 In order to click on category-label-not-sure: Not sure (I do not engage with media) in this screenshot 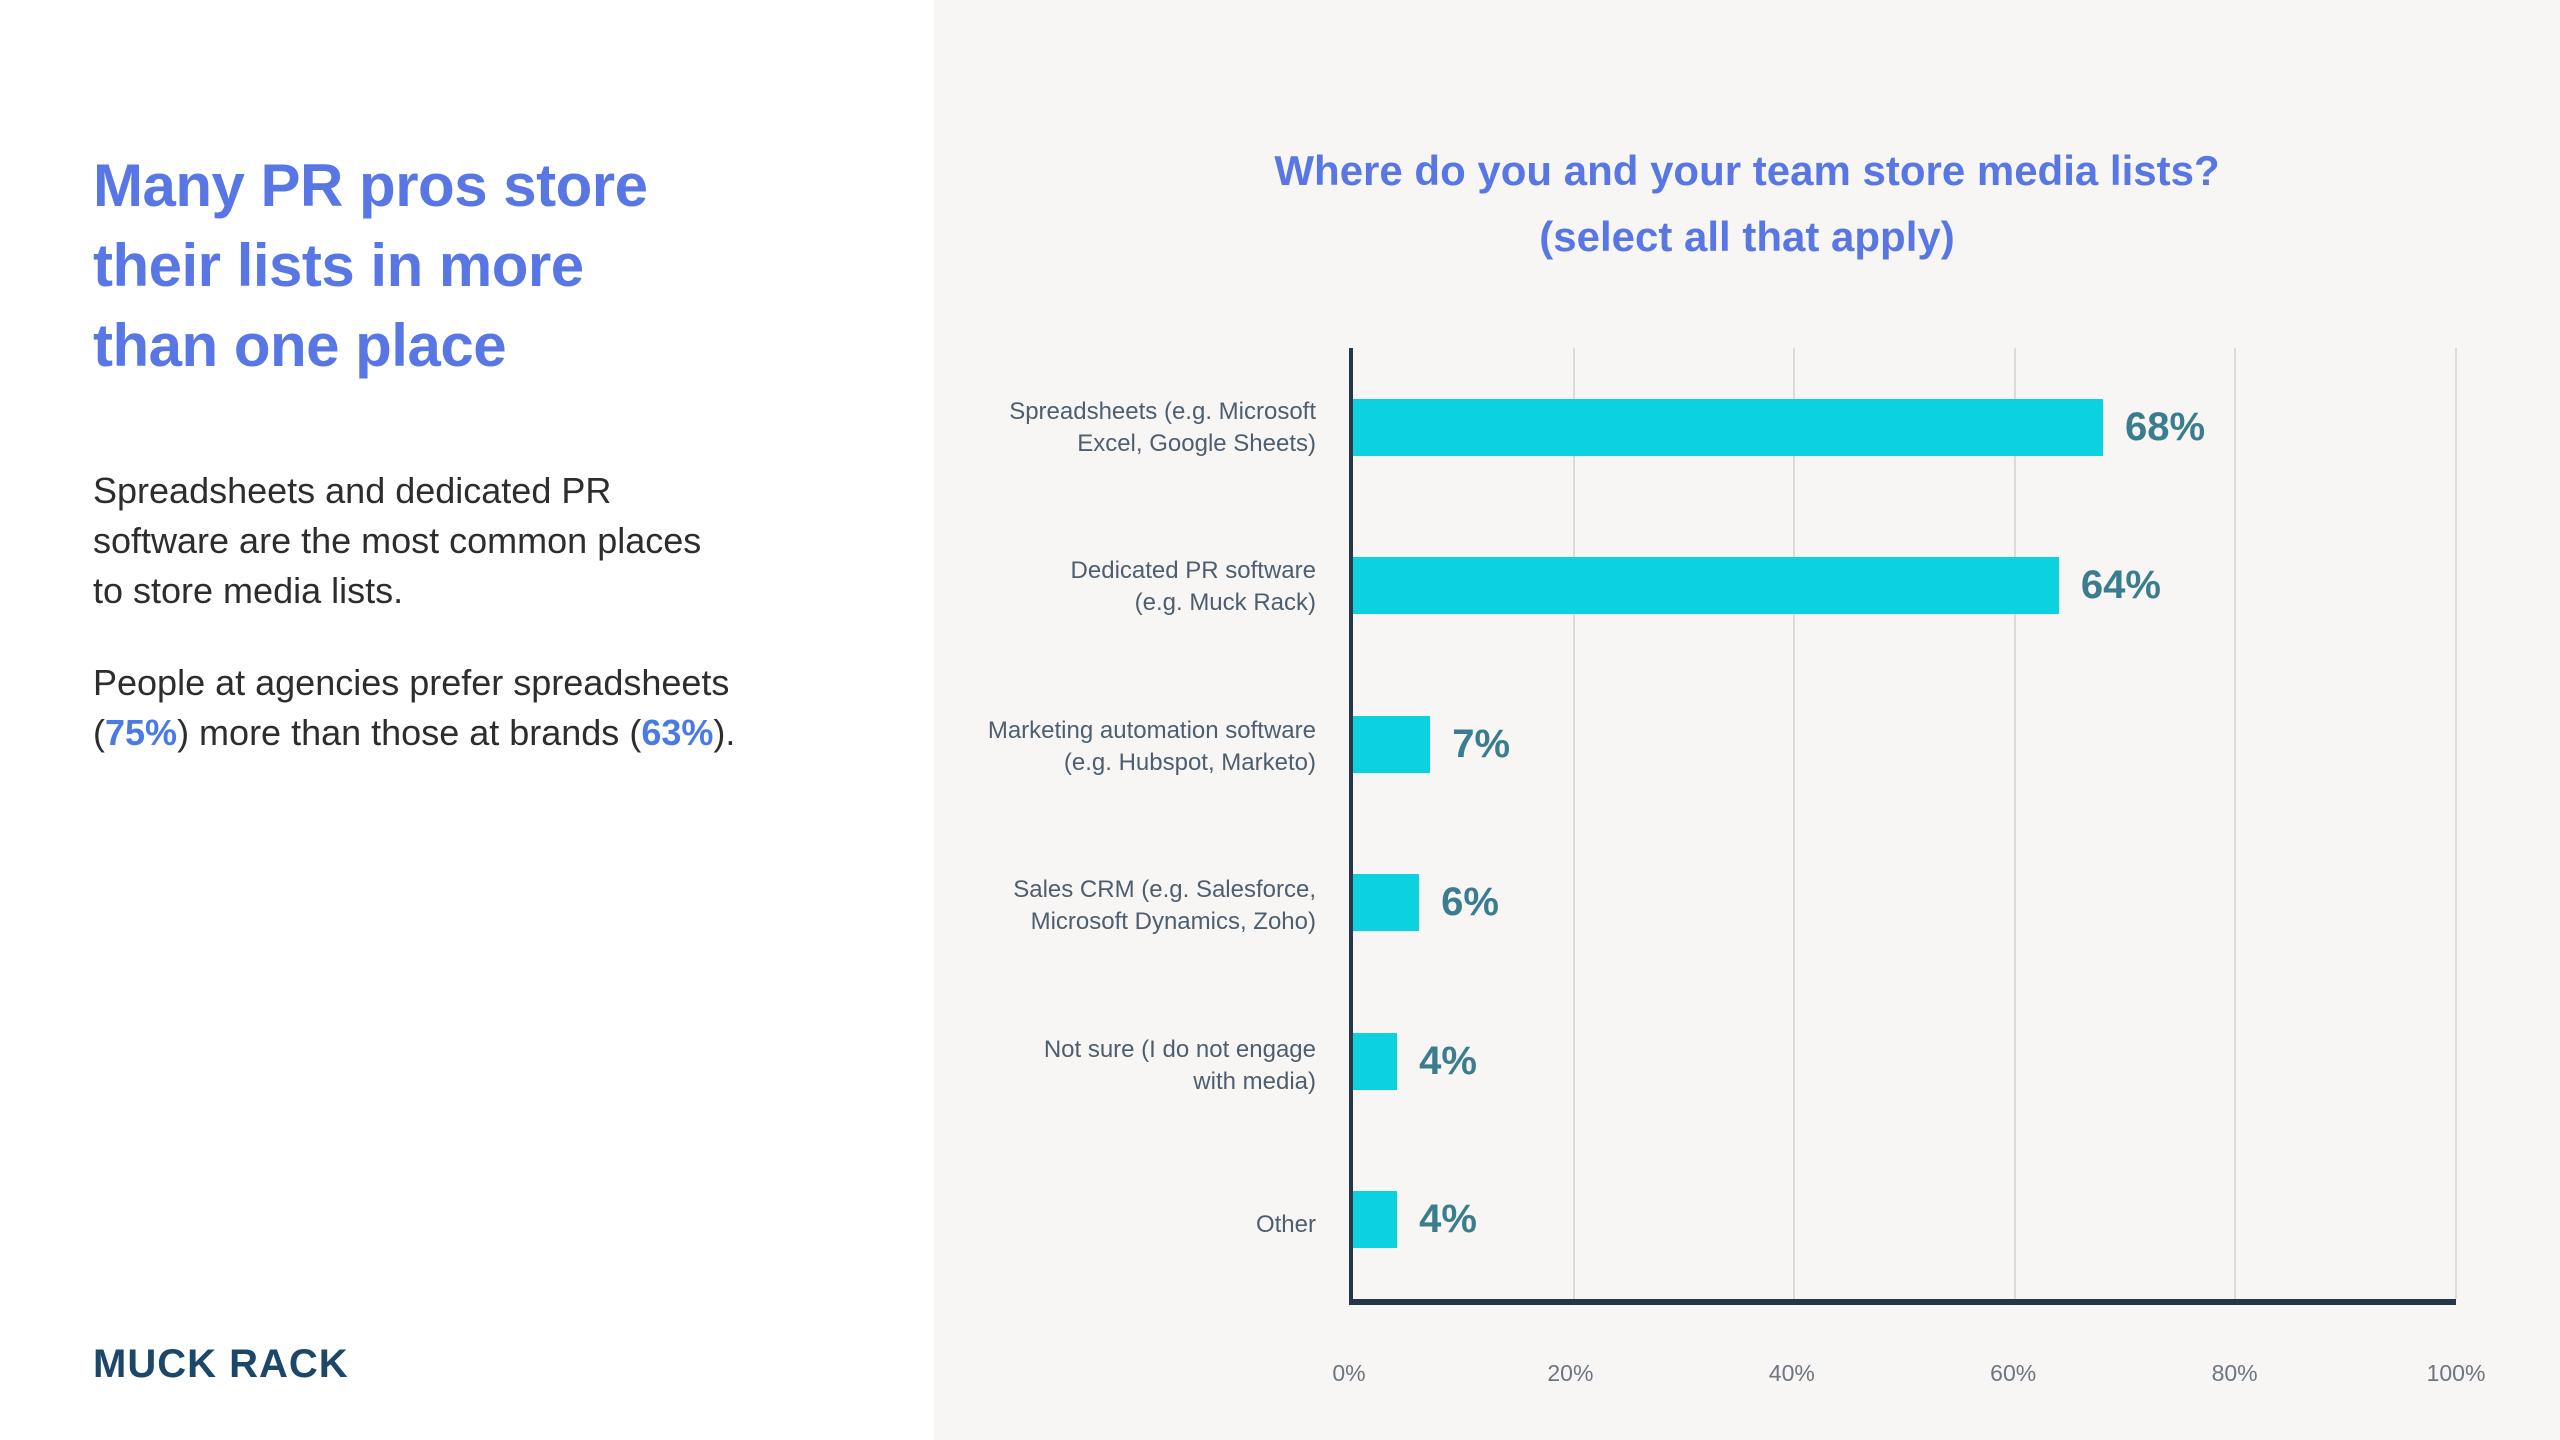, I will do `click(1179, 1065)`.